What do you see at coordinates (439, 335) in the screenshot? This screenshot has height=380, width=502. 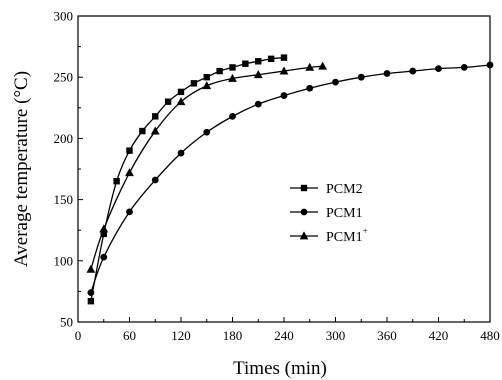 I see `x-tick-label: 420` at bounding box center [439, 335].